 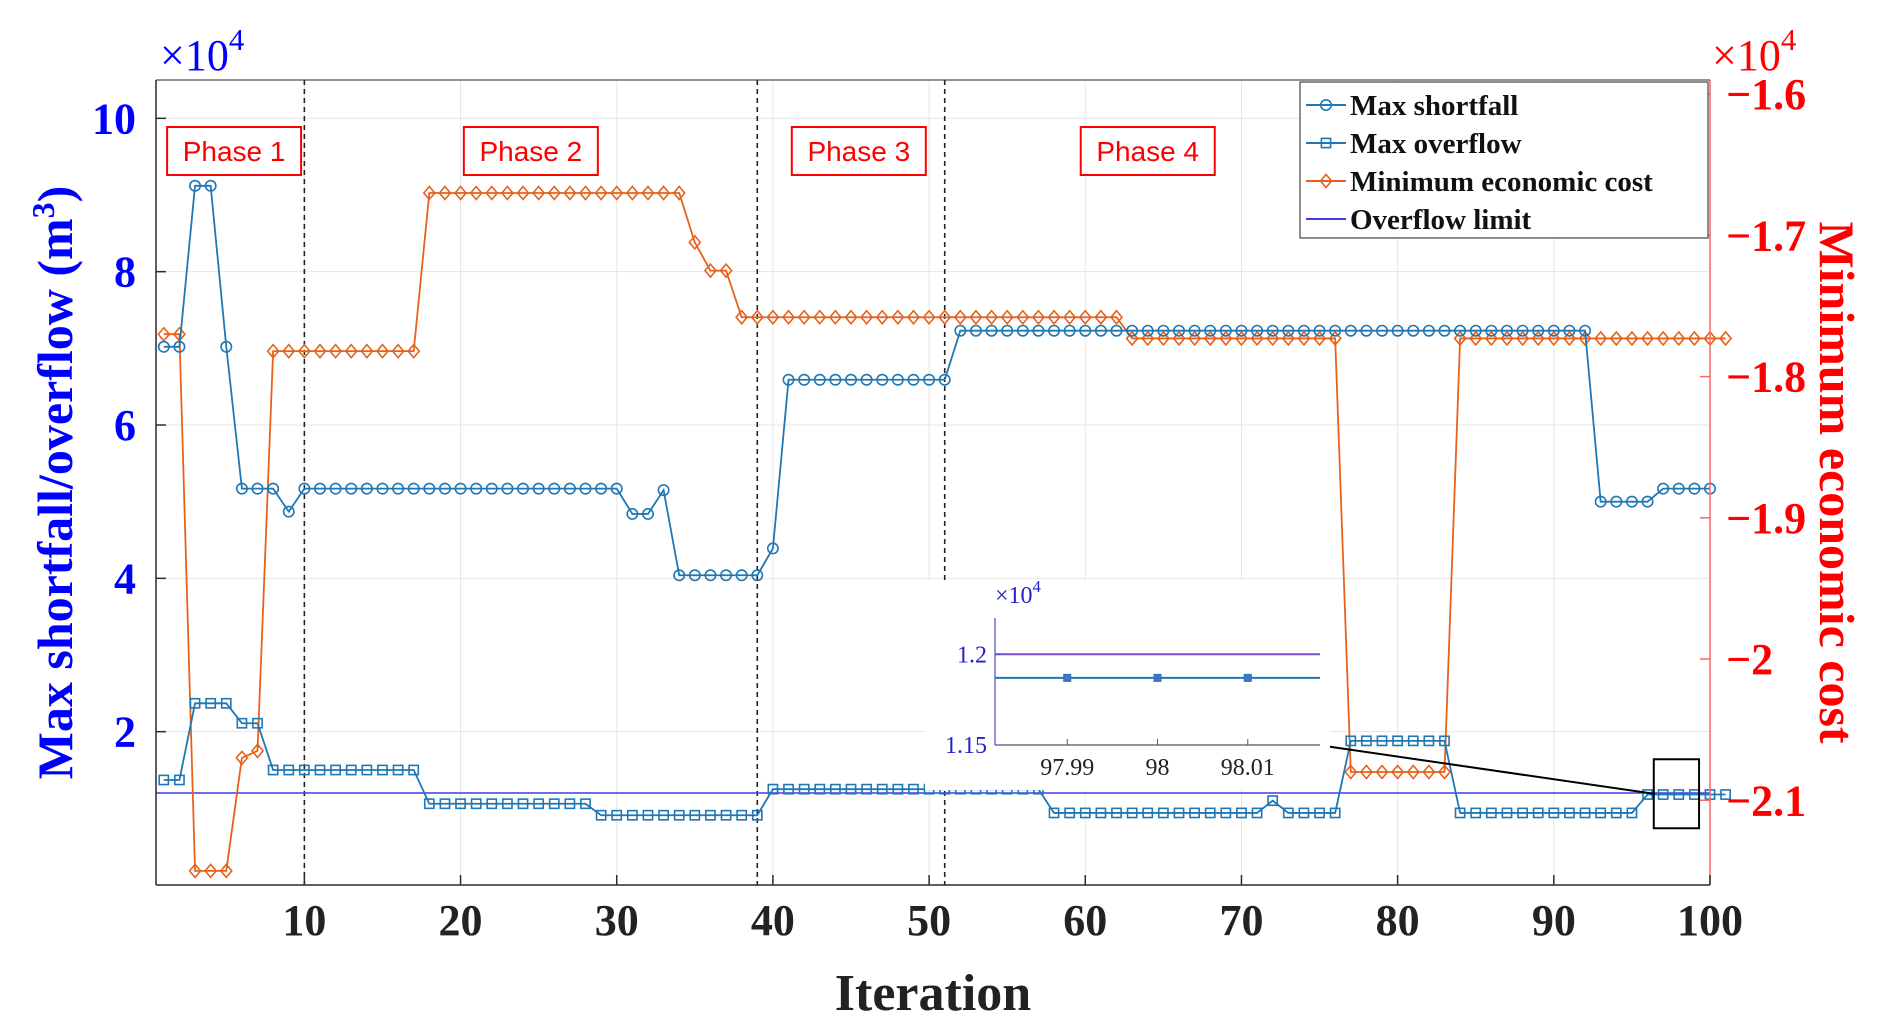 What do you see at coordinates (1067, 768) in the screenshot?
I see `inset-x-tick-label: 97.99` at bounding box center [1067, 768].